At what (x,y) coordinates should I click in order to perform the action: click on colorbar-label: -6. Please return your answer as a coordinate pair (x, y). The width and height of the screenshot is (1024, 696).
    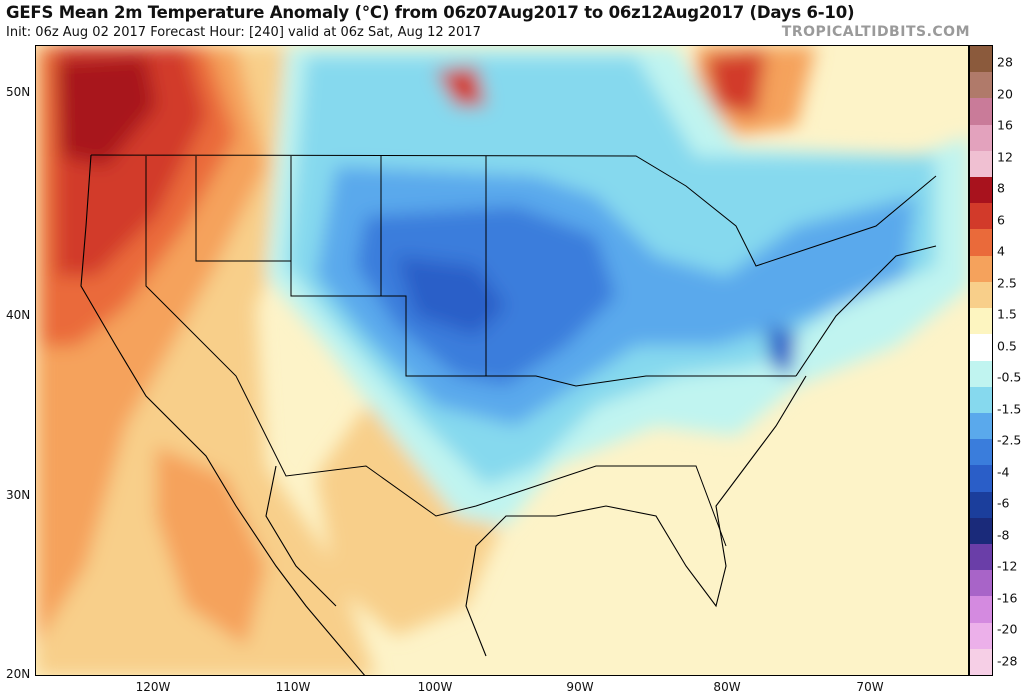
    Looking at the image, I should click on (1003, 503).